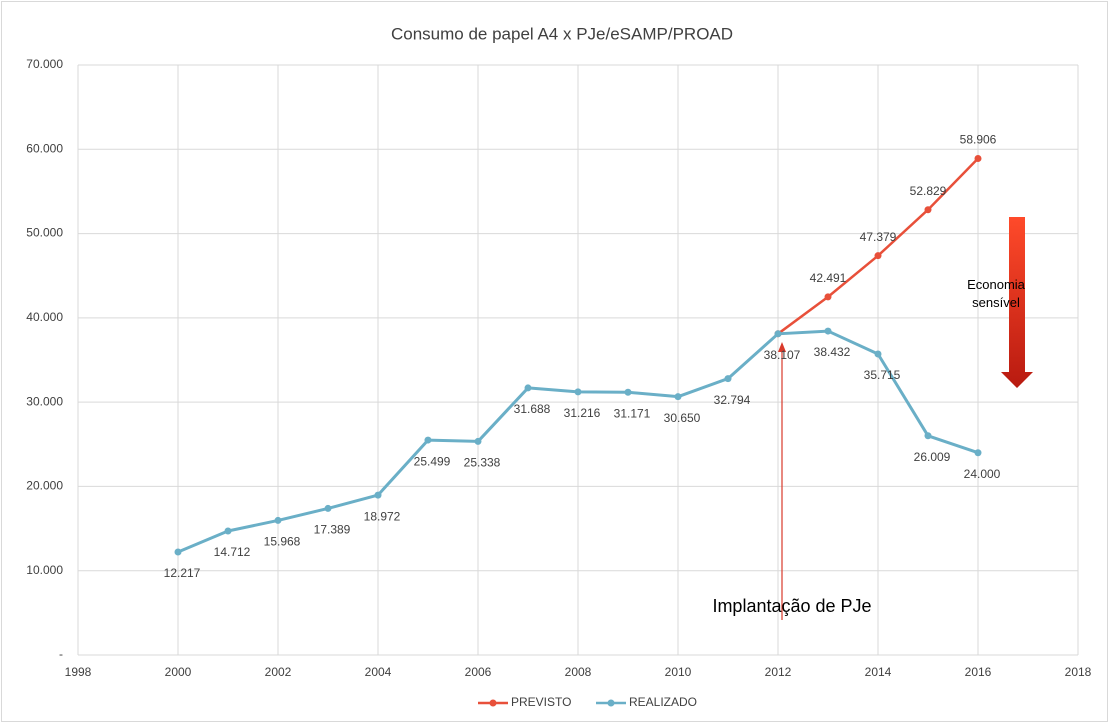 Image resolution: width=1110 pixels, height=724 pixels. Describe the element at coordinates (928, 191) in the screenshot. I see `data-label: 52.829` at that location.